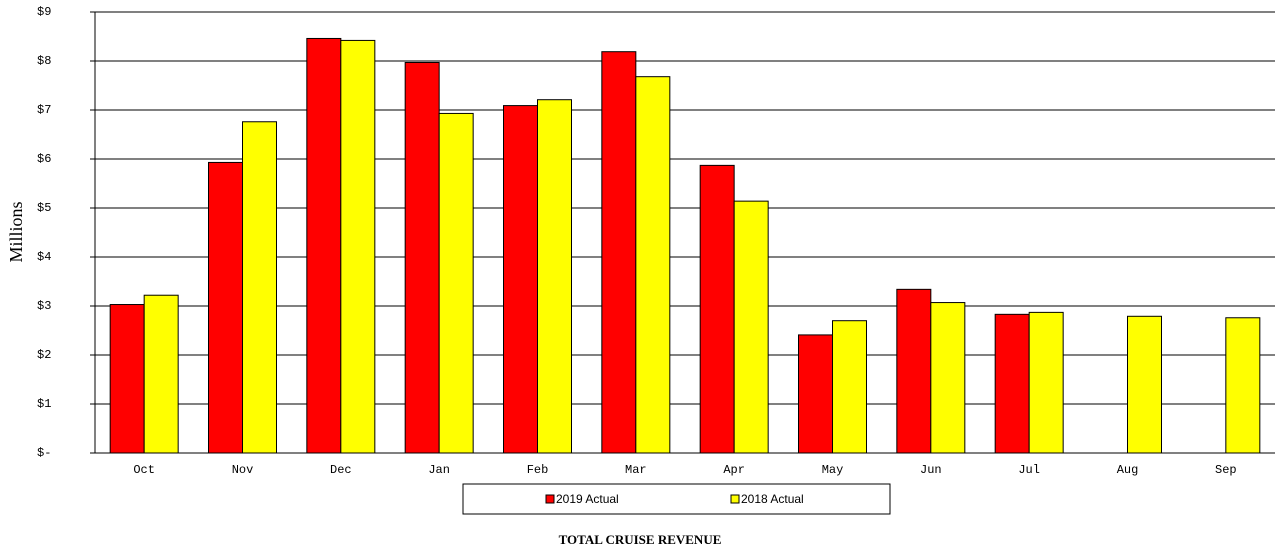 The image size is (1281, 551). What do you see at coordinates (243, 470) in the screenshot?
I see `x-tick-label: Nov` at bounding box center [243, 470].